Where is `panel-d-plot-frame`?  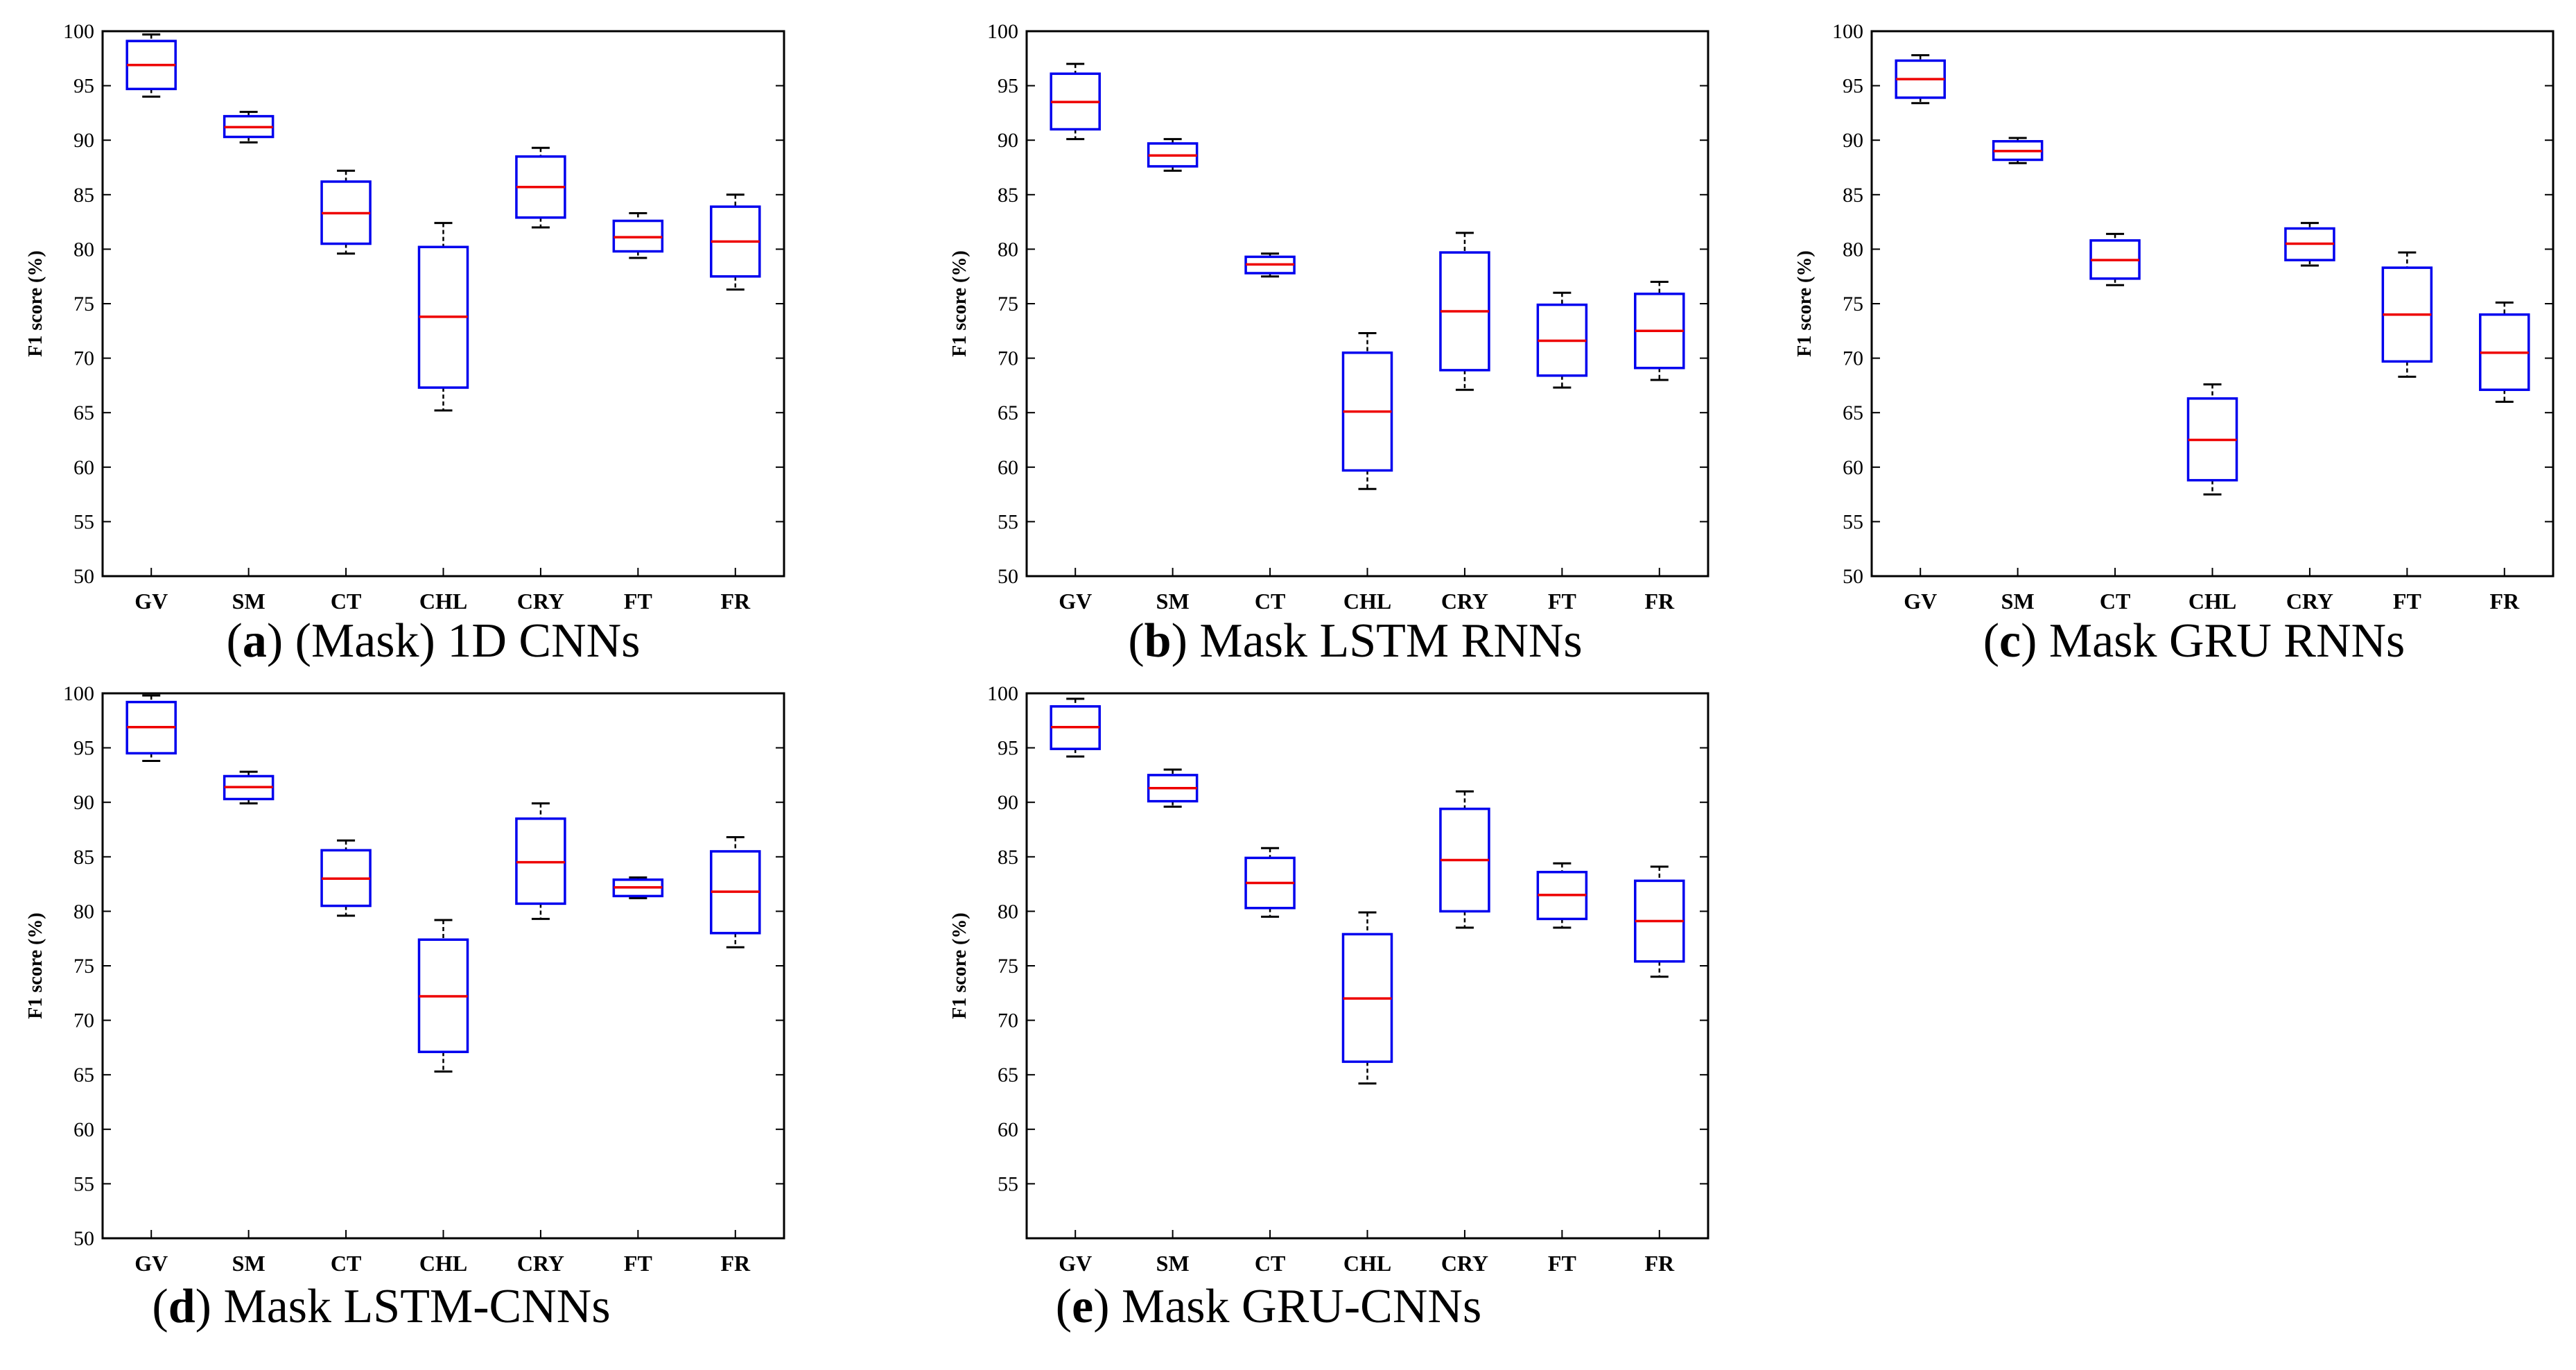 panel-d-plot-frame is located at coordinates (443, 966).